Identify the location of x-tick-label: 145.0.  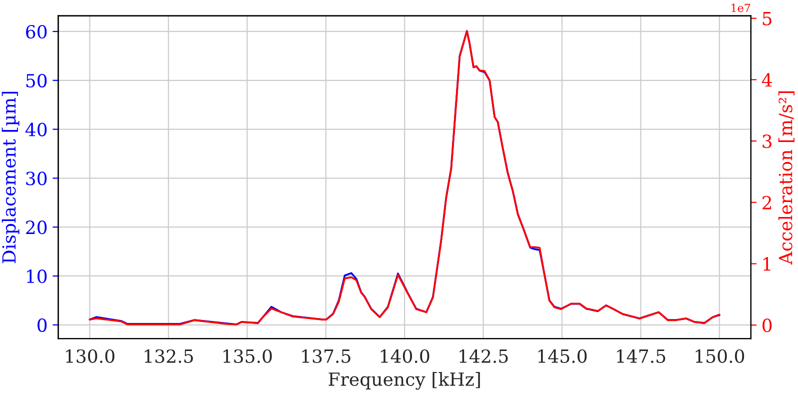
(562, 356).